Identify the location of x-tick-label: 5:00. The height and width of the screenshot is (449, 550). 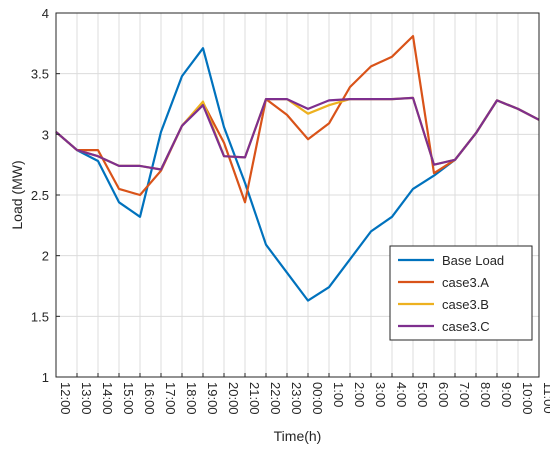
(422, 394).